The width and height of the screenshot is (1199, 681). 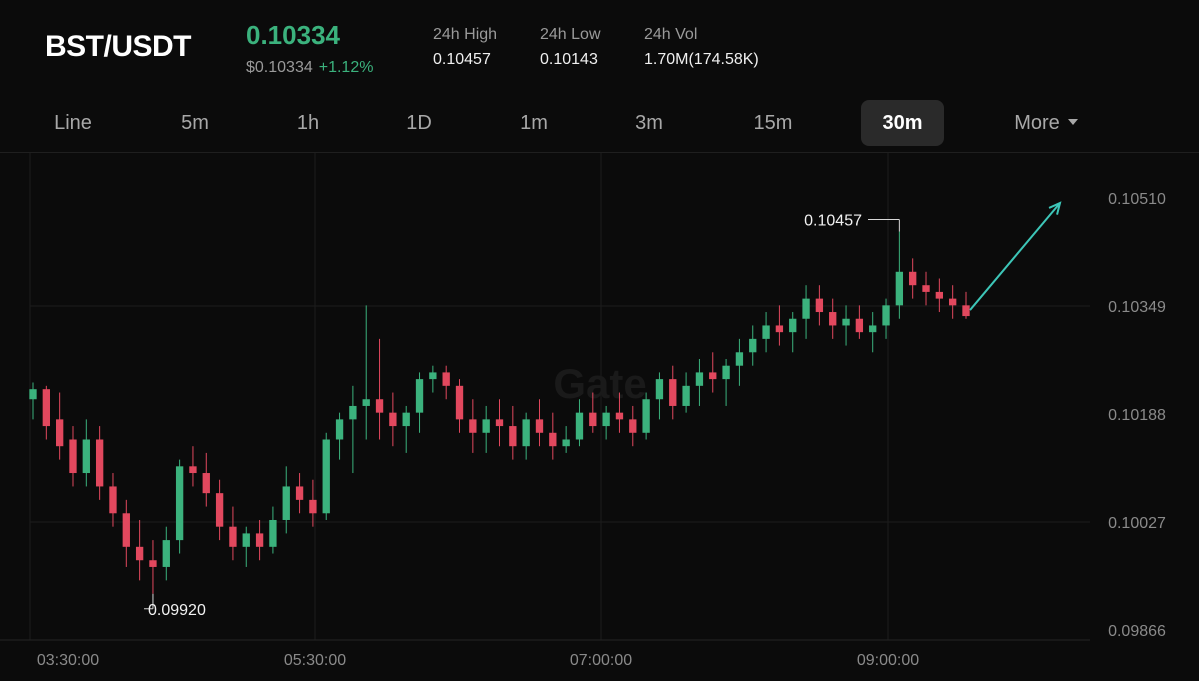 I want to click on tab-more: More, so click(x=1046, y=123).